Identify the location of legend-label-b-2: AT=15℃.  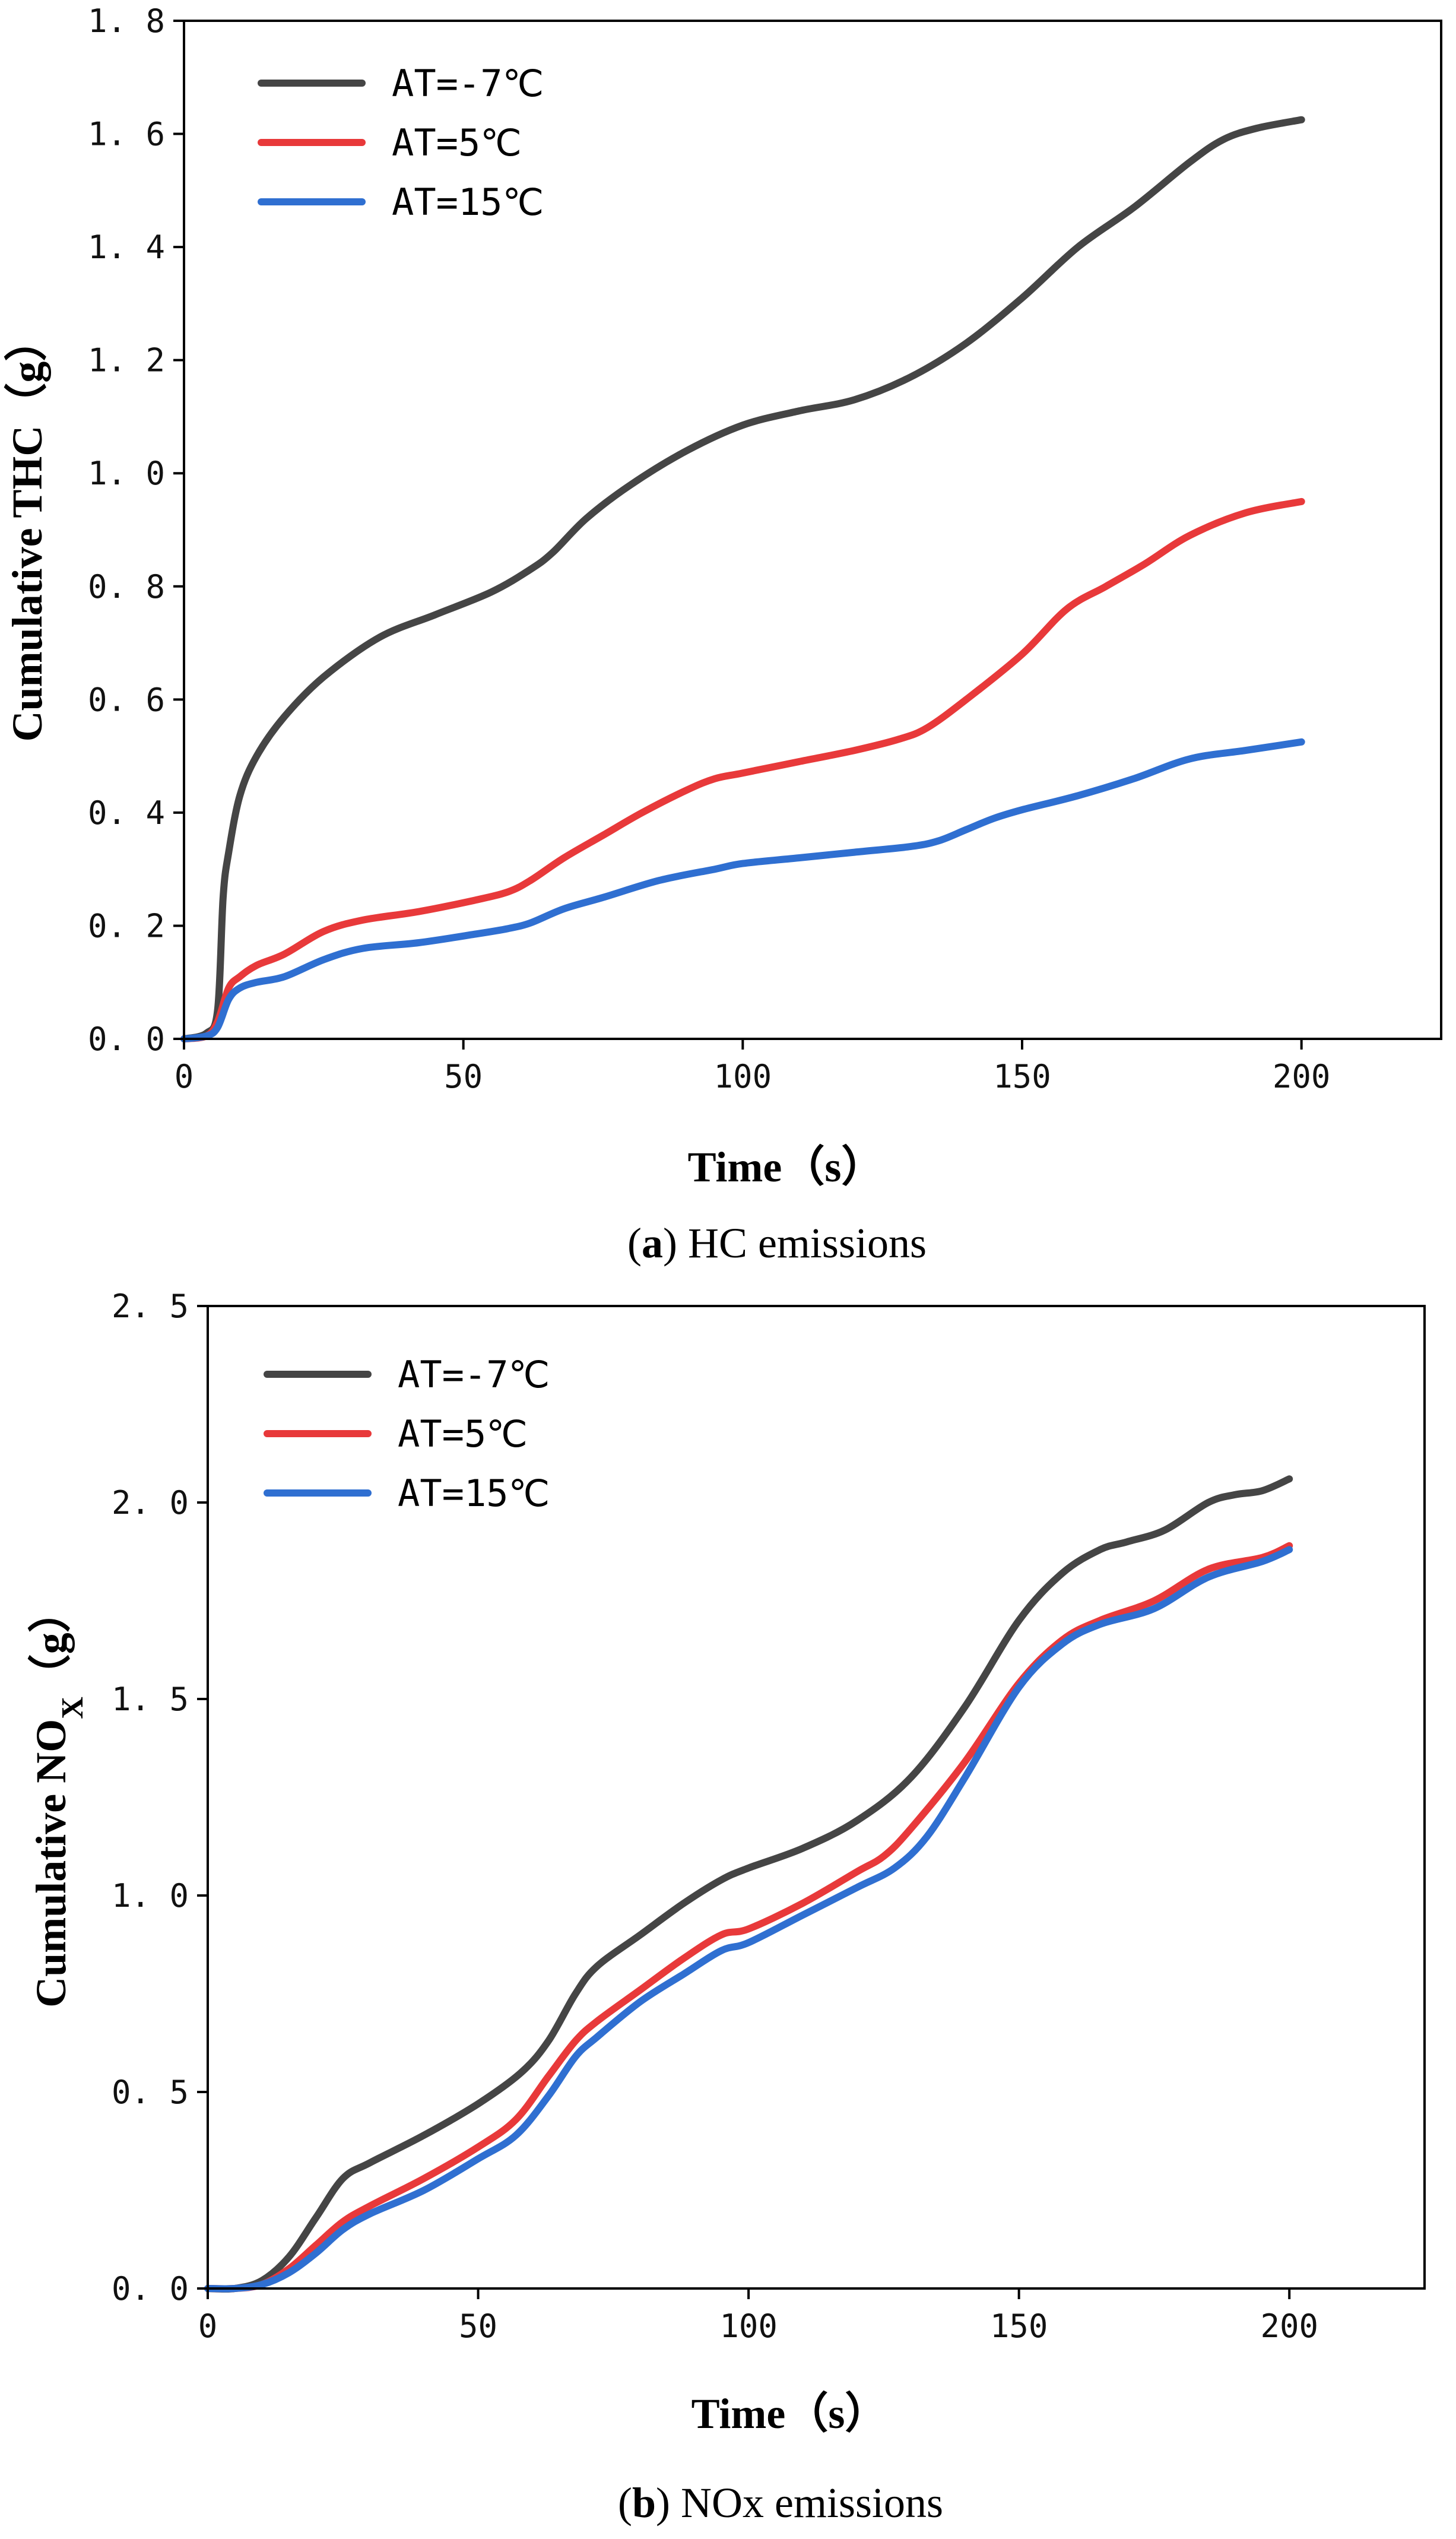
(474, 1493).